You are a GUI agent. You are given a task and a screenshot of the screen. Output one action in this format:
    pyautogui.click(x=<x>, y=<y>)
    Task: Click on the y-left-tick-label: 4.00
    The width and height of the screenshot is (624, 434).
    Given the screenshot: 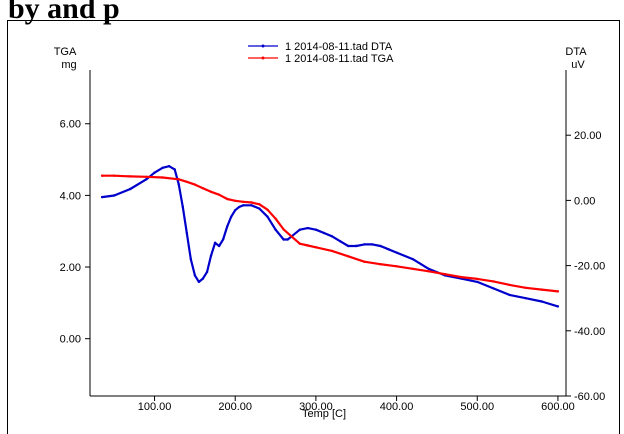 What is the action you would take?
    pyautogui.click(x=70, y=196)
    